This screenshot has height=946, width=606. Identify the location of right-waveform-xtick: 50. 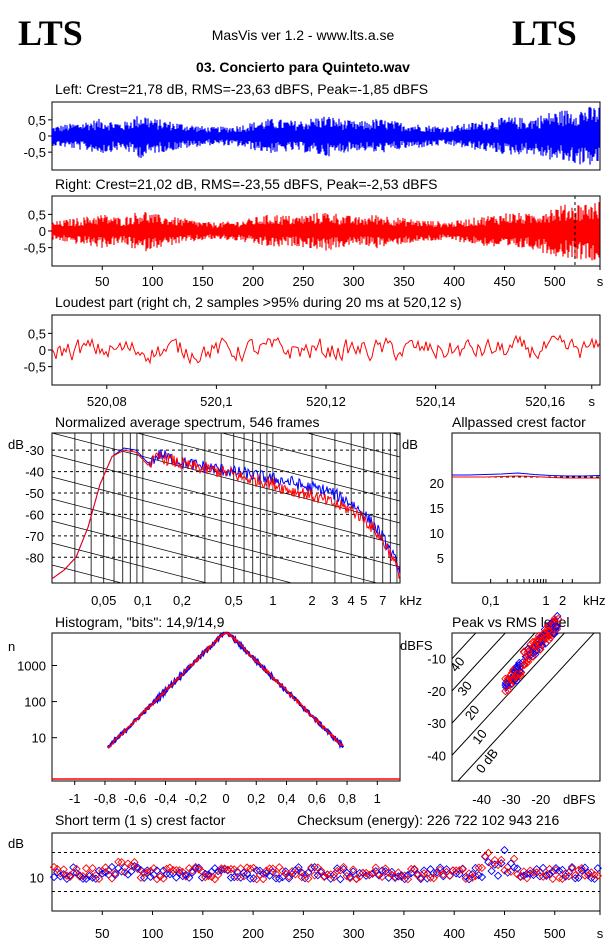
(102, 281).